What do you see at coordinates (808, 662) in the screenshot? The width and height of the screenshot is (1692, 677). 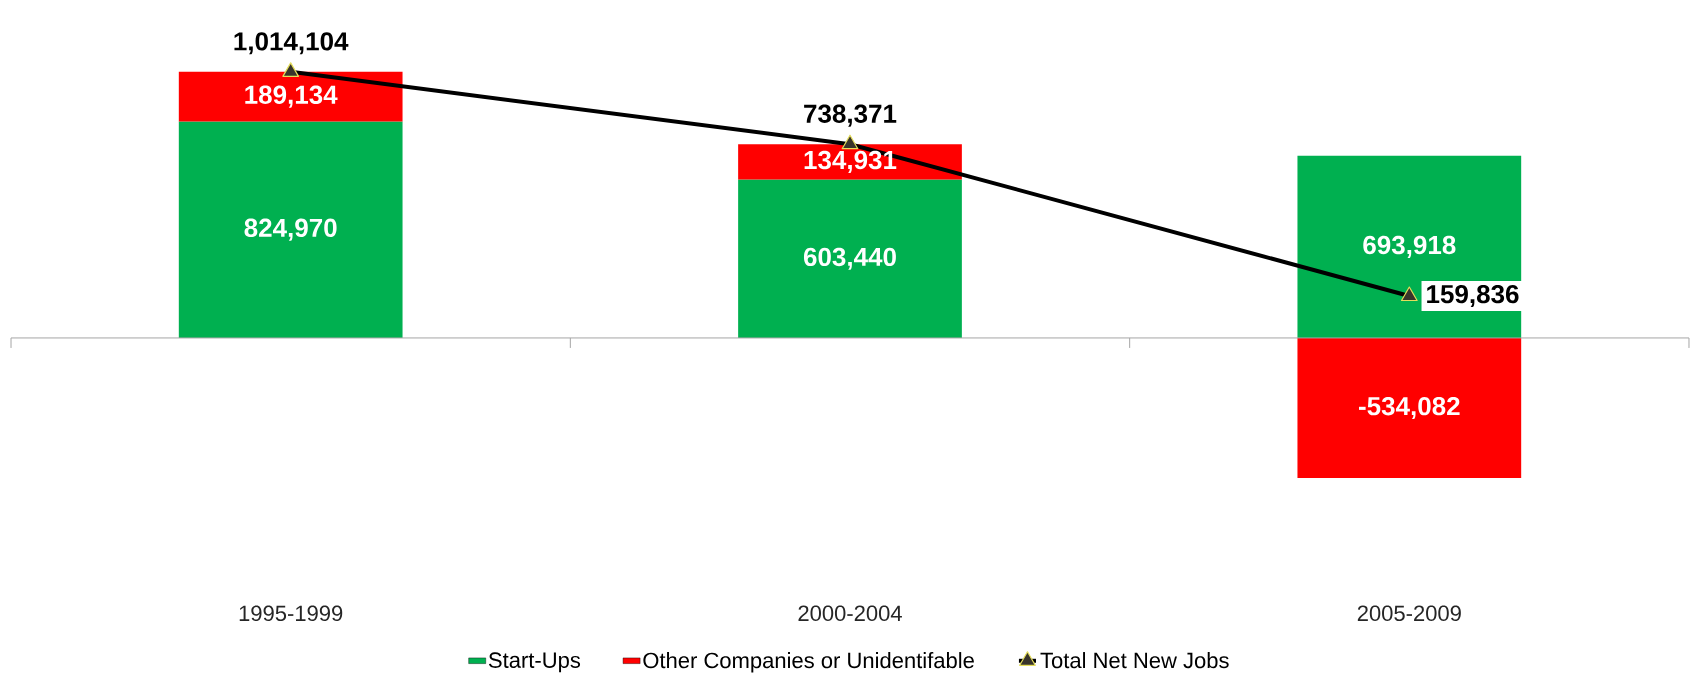 I see `legend-label: Other Companies or Unidentifable` at bounding box center [808, 662].